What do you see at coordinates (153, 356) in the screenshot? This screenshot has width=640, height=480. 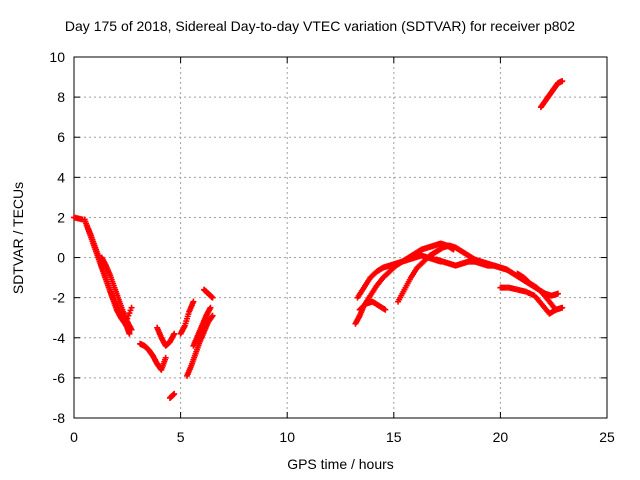 I see `series-track-mid-a` at bounding box center [153, 356].